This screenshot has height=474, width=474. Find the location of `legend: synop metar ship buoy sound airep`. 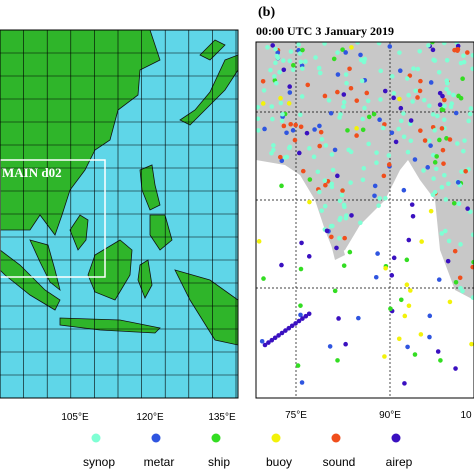

legend: synop metar ship buoy sound airep is located at coordinates (248, 451).